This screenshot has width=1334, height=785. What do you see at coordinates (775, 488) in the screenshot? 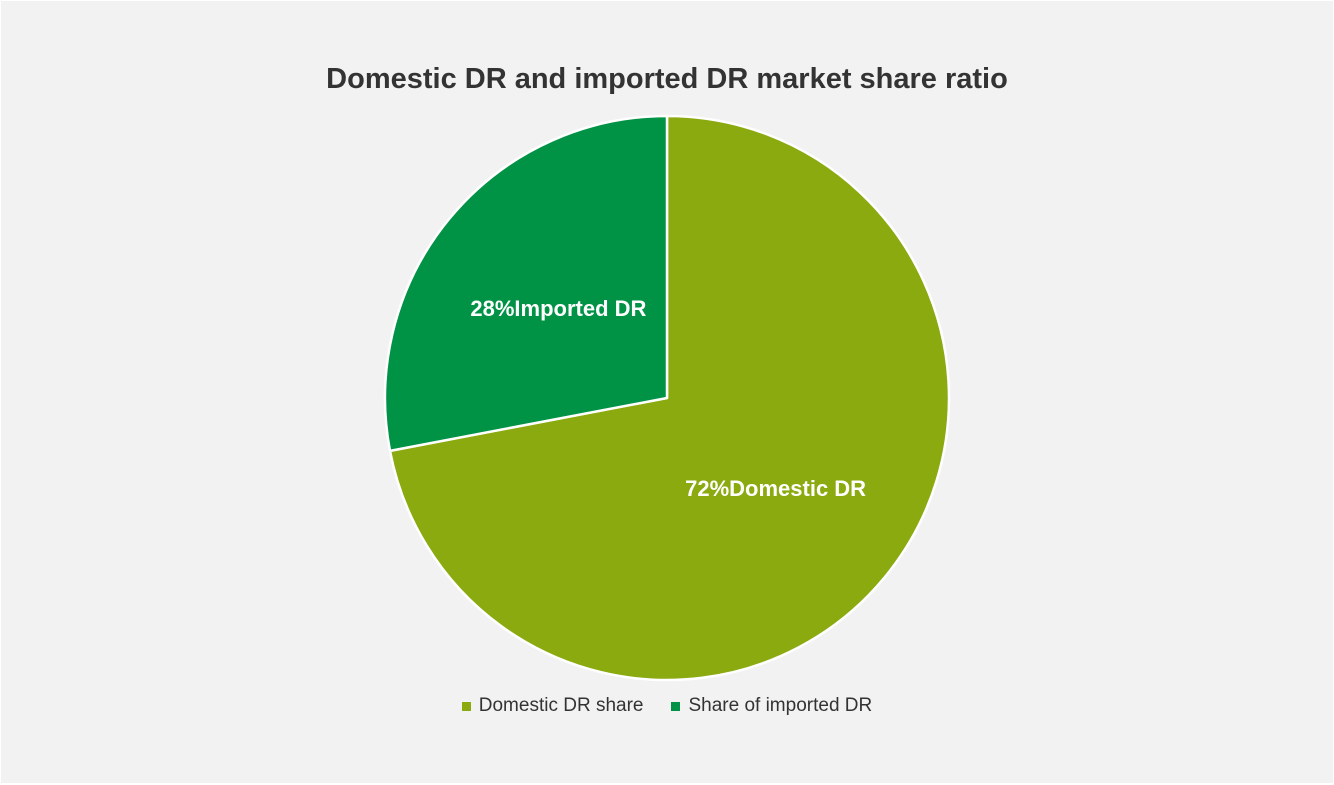
I see `slice-label-domestic: 72%Domestic DR` at bounding box center [775, 488].